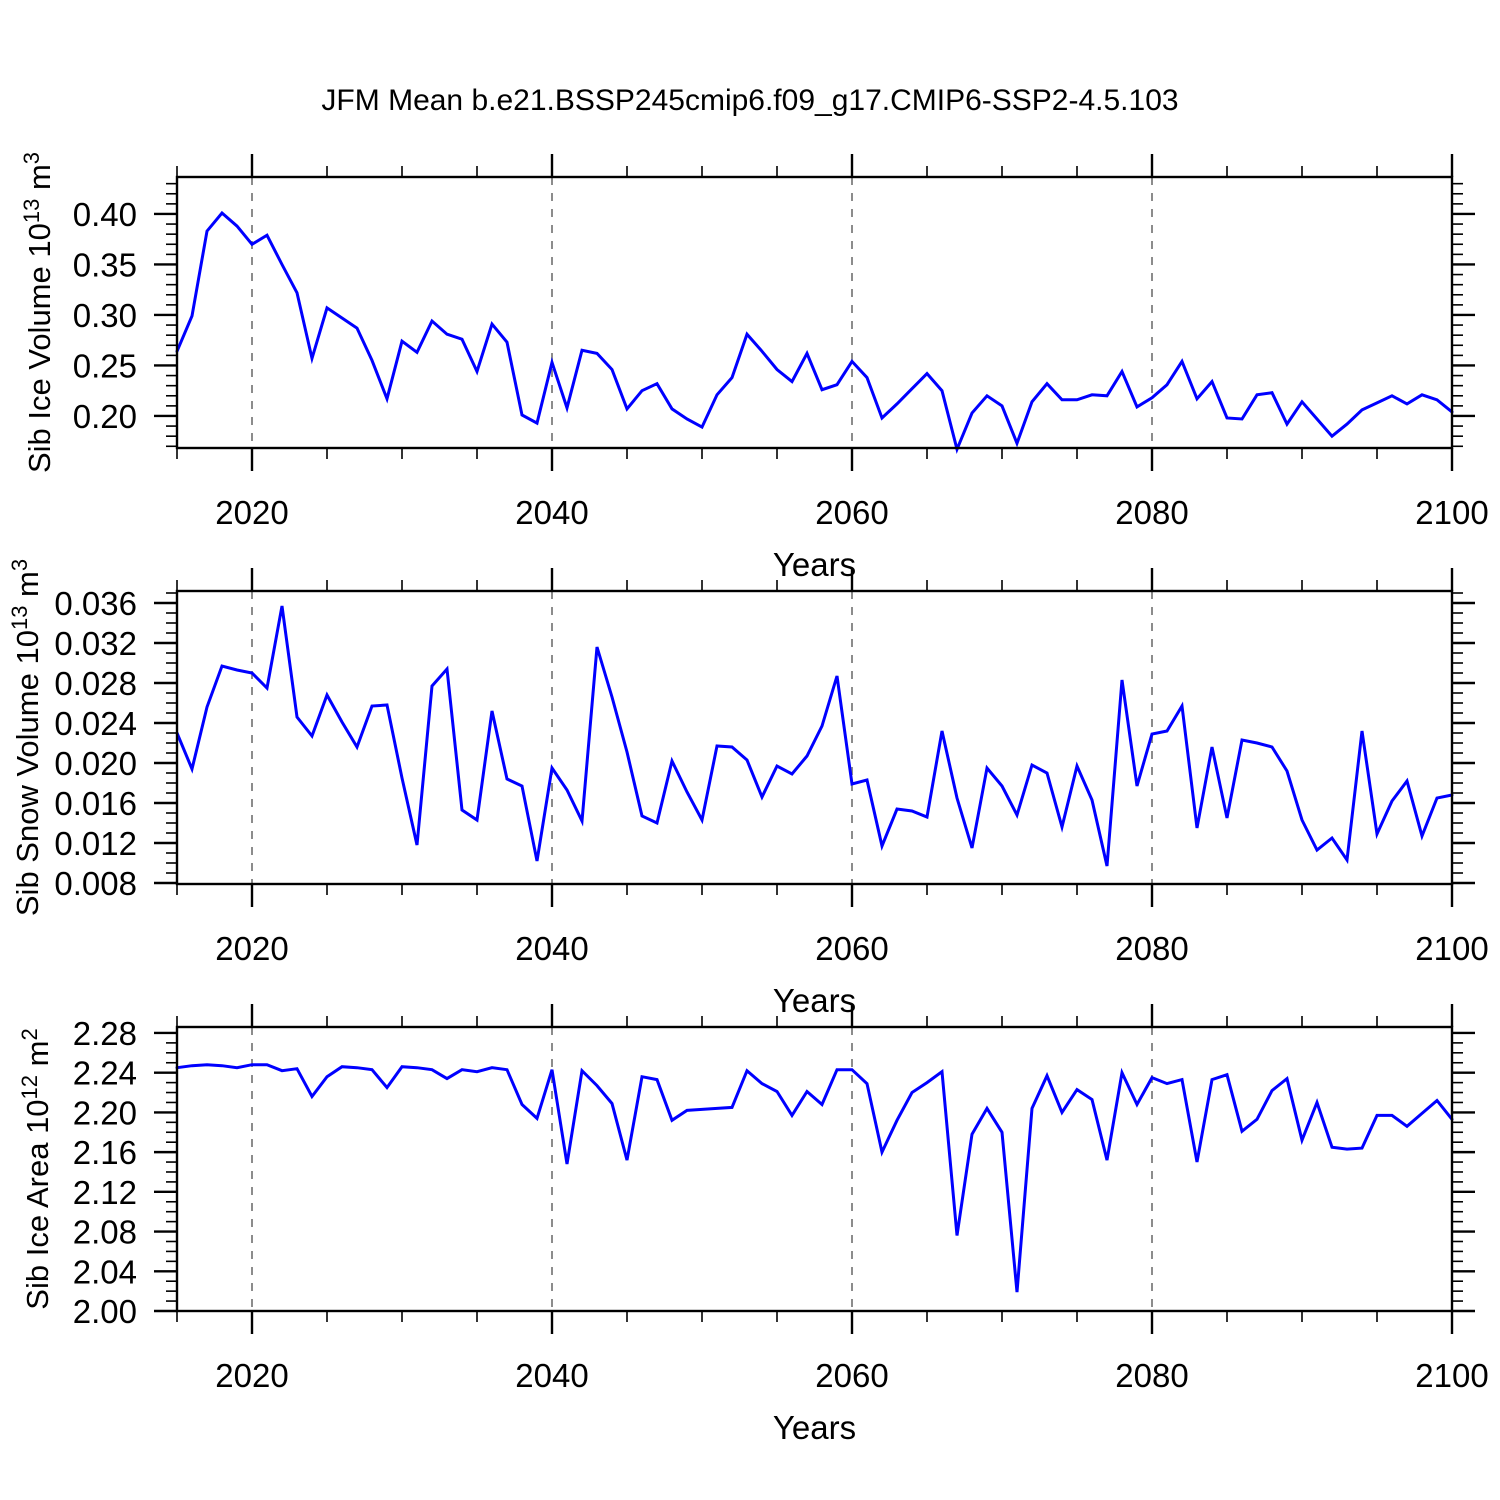 The width and height of the screenshot is (1500, 1500). Describe the element at coordinates (95, 683) in the screenshot. I see `y-tick-label: 0.028` at that location.